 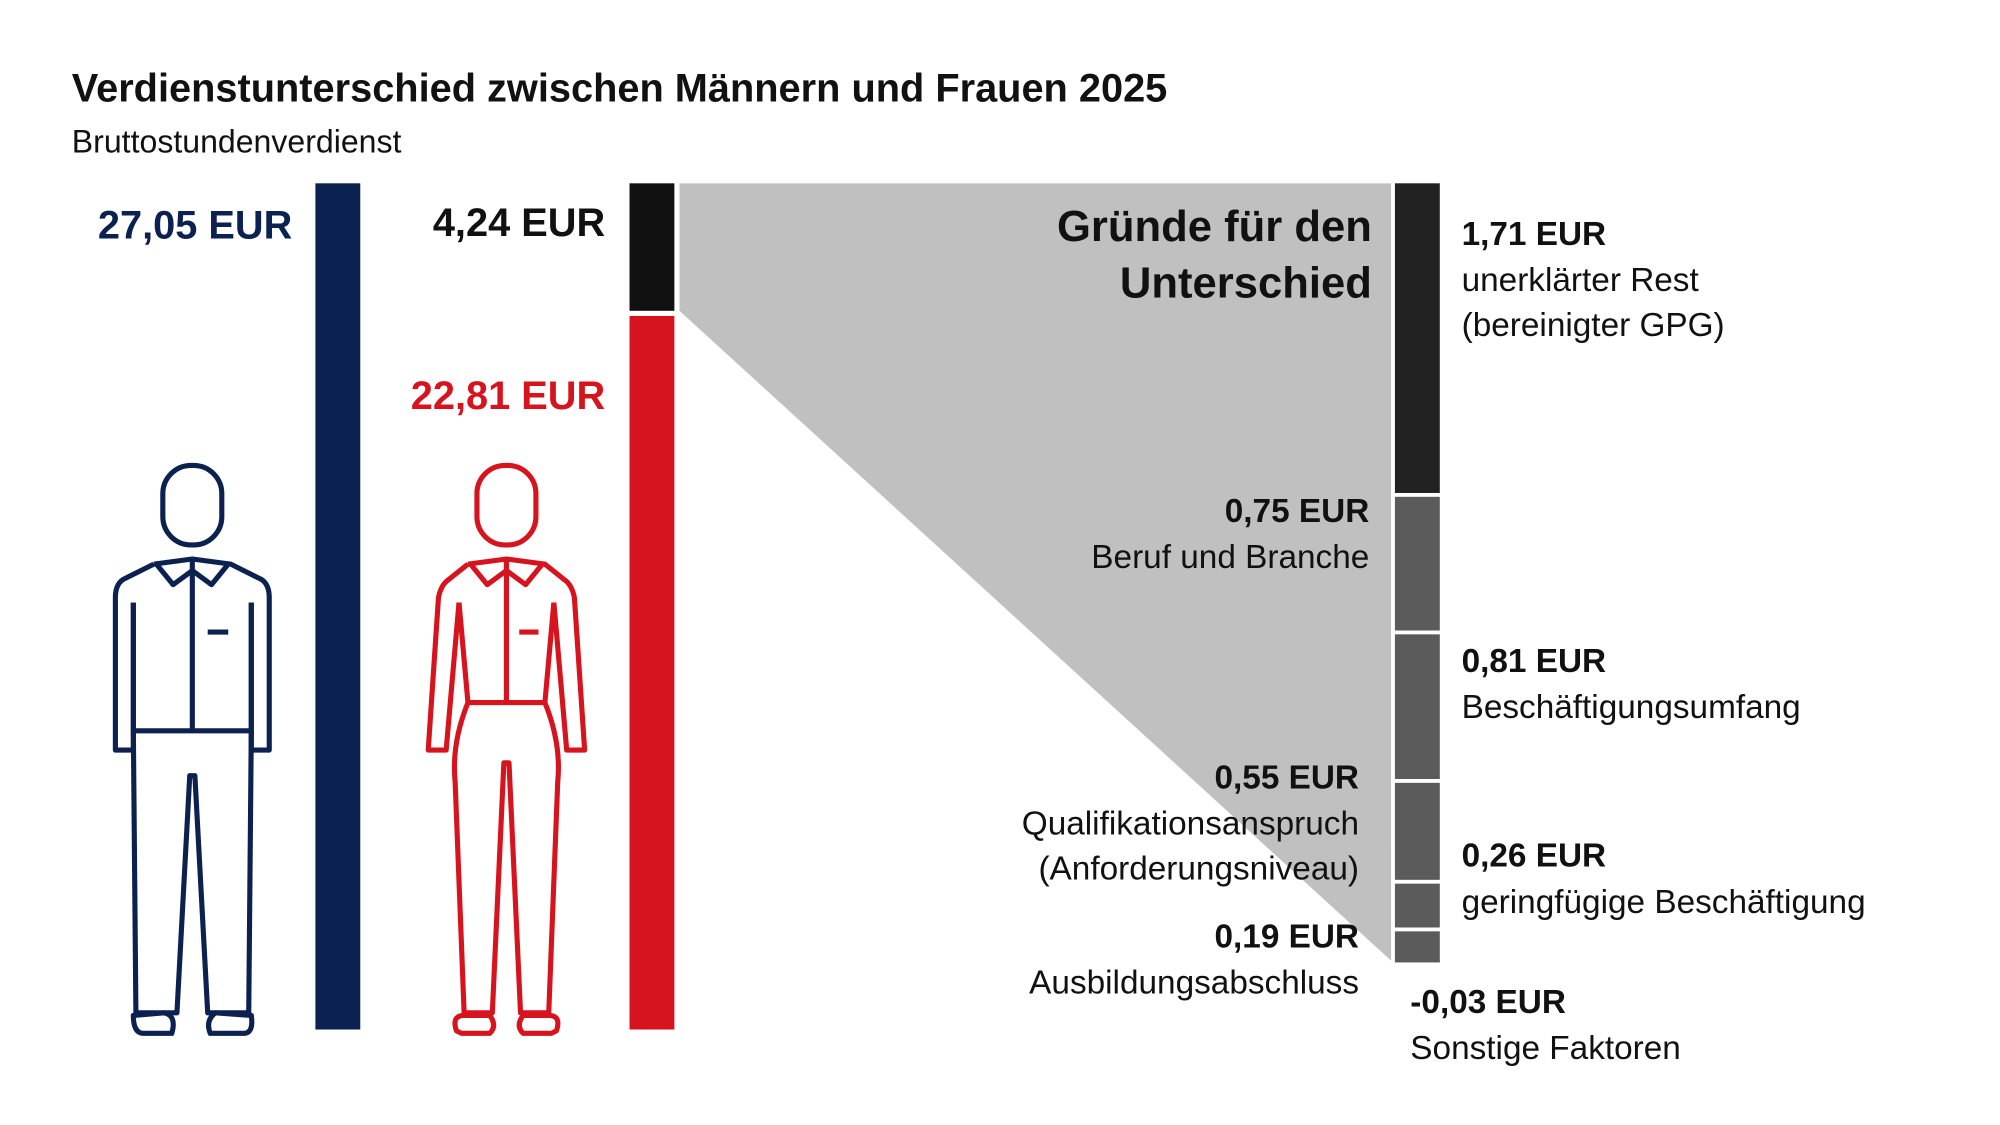 I want to click on breakdown-title: Gründe für den Unterschied, so click(x=1214, y=255).